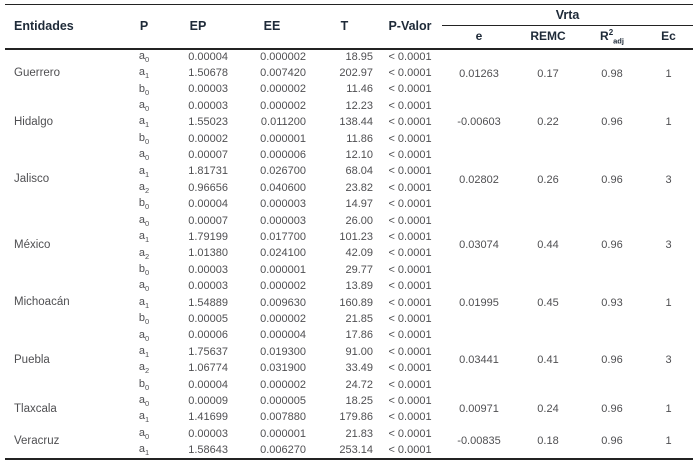 This screenshot has width=698, height=476. What do you see at coordinates (344, 27) in the screenshot?
I see `header-t: T` at bounding box center [344, 27].